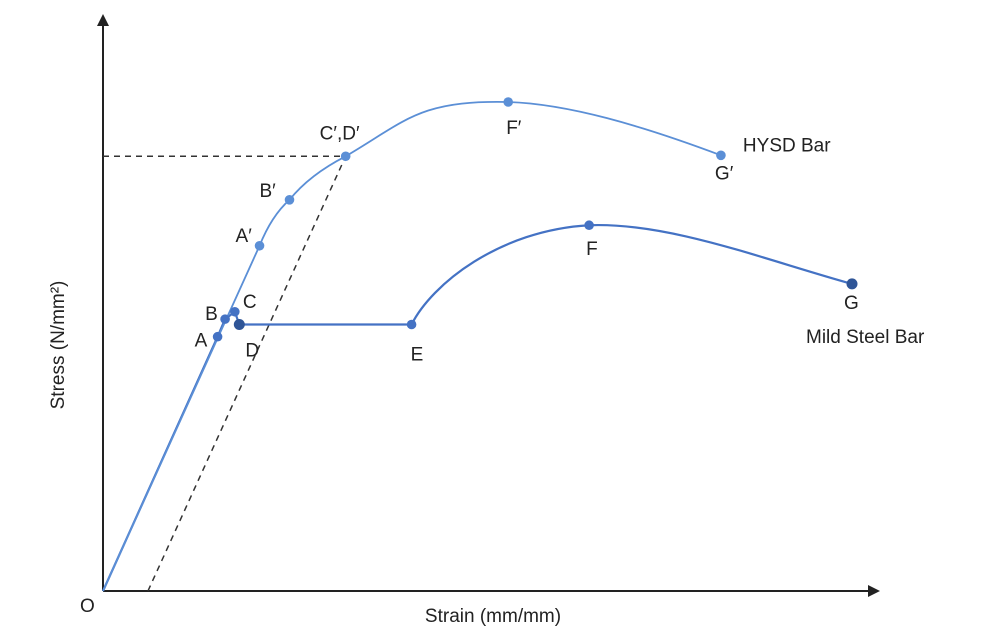 This screenshot has height=639, width=993. What do you see at coordinates (252, 350) in the screenshot?
I see `mild-point-label-d: D` at bounding box center [252, 350].